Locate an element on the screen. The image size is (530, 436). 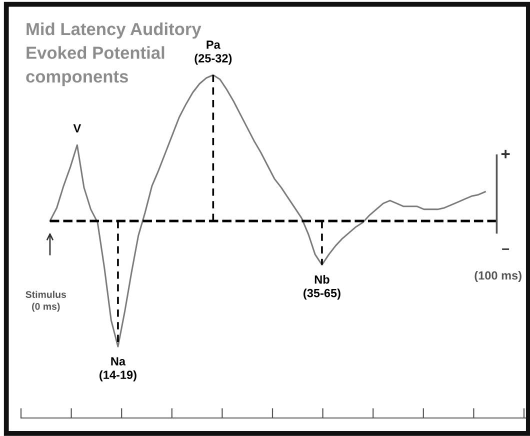
annotation: (100 ms) is located at coordinates (498, 276).